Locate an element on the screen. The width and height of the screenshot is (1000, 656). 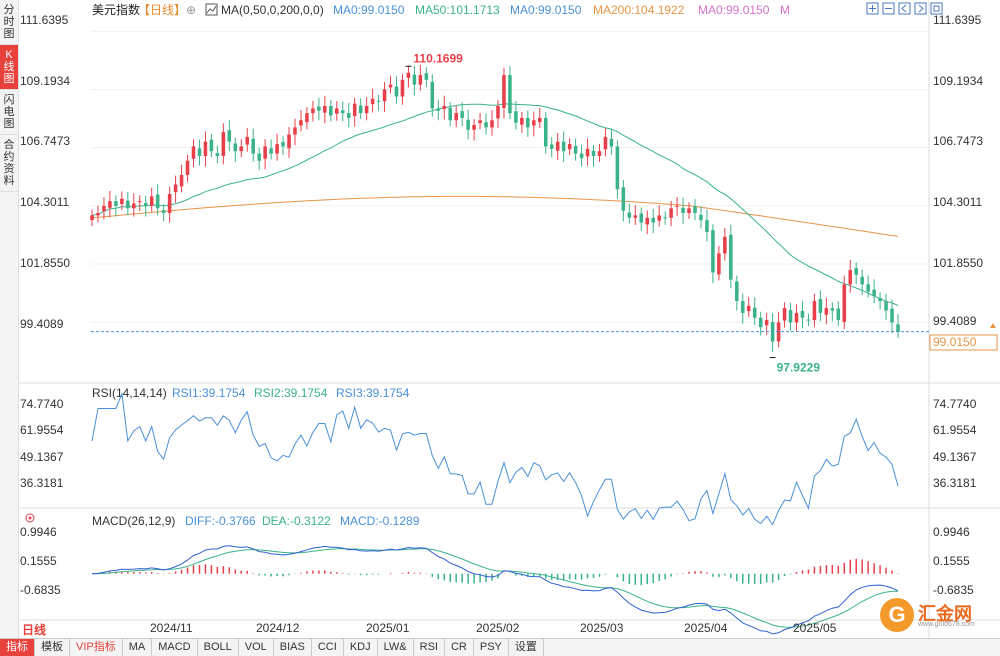
indicator-bias: BIAS is located at coordinates (293, 647).